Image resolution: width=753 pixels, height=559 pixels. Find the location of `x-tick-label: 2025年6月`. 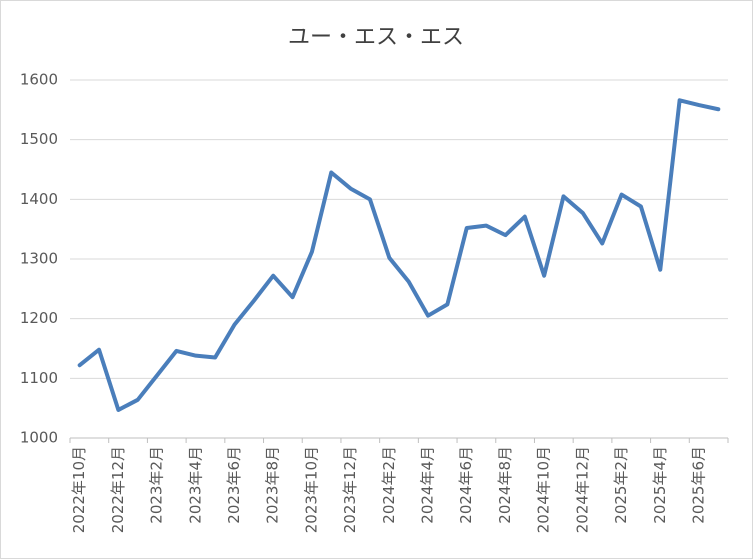

x-tick-label: 2025年6月 is located at coordinates (698, 485).